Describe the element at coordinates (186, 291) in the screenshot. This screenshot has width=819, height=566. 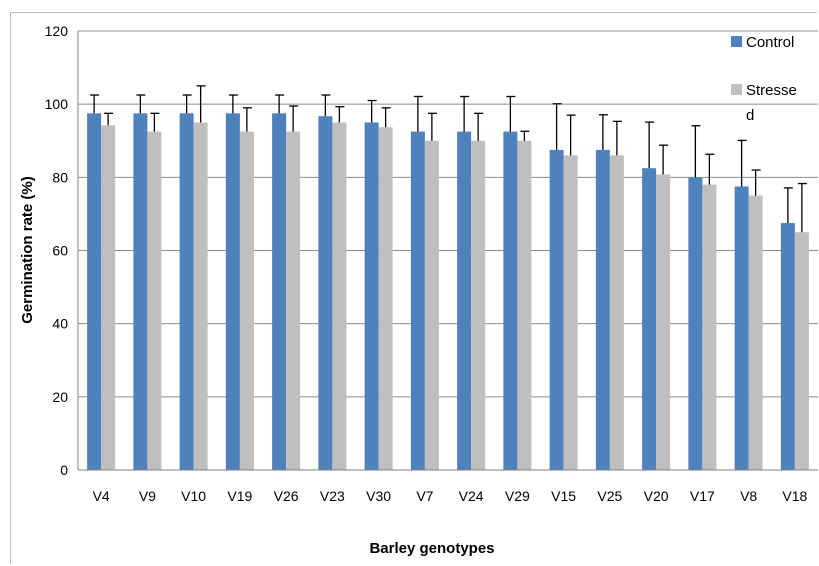
I see `bar-control-V10` at that location.